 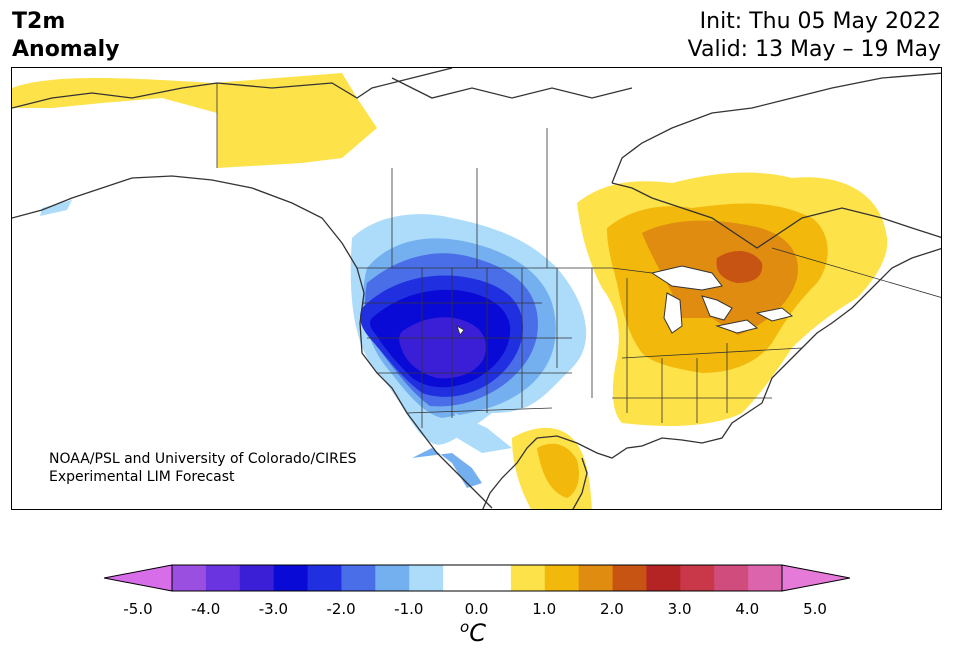 What do you see at coordinates (815, 609) in the screenshot?
I see `colorbar-tick-label: 5.0` at bounding box center [815, 609].